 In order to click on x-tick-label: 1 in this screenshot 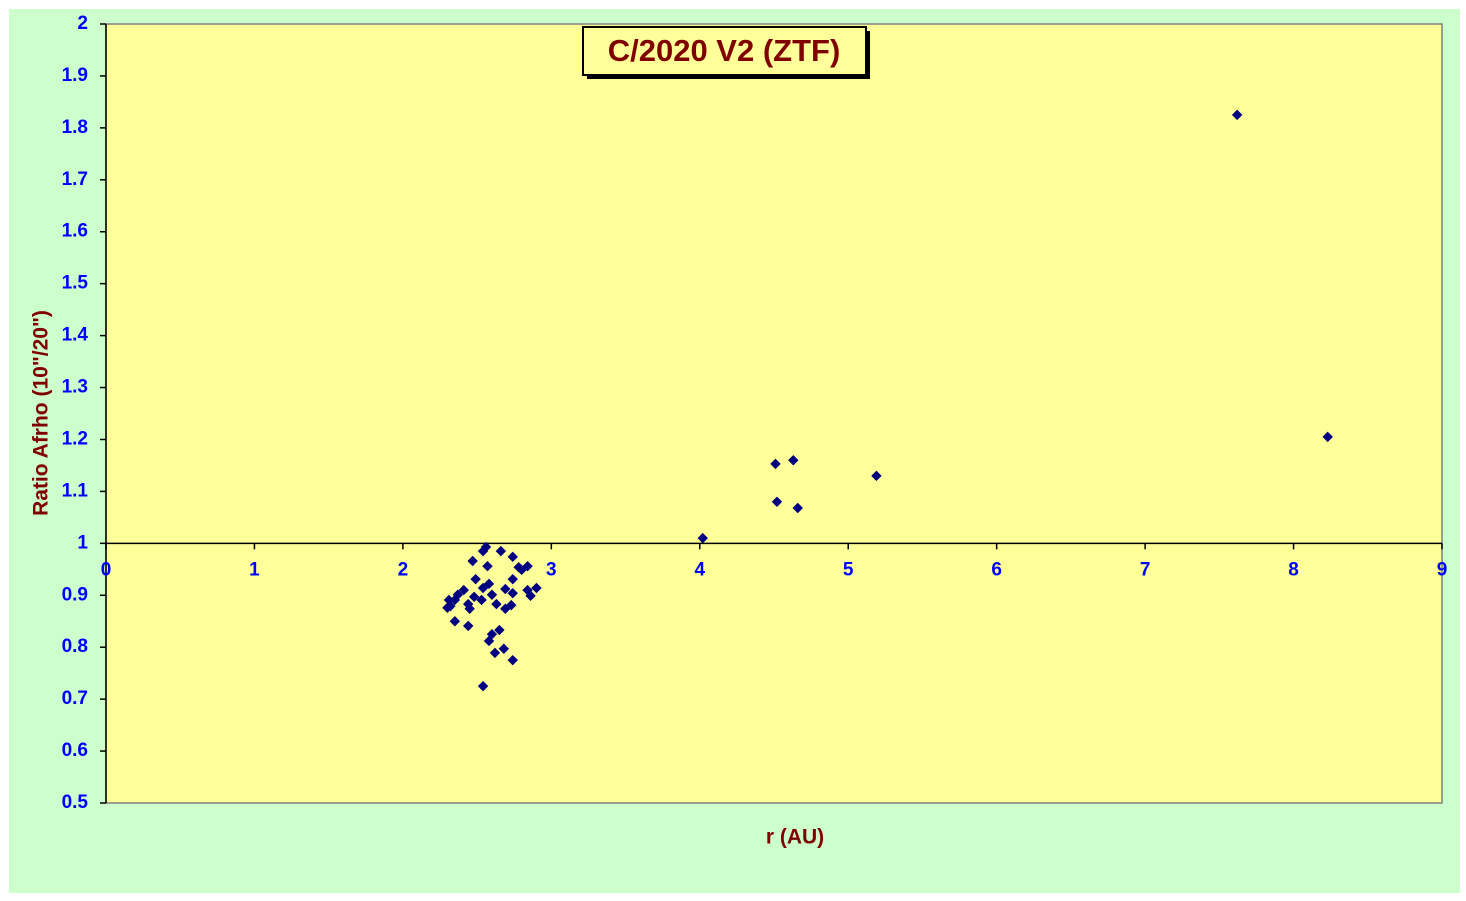, I will do `click(254, 569)`.